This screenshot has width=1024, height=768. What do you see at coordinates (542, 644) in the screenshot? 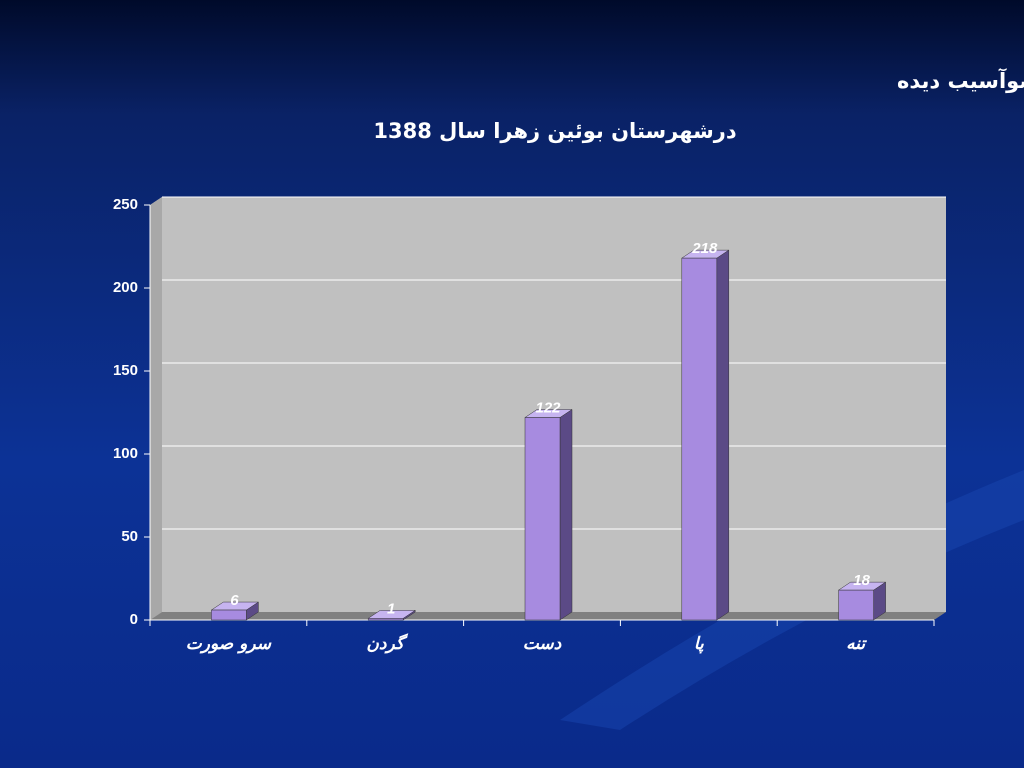
I see `x-tick-label: دست` at bounding box center [542, 644].